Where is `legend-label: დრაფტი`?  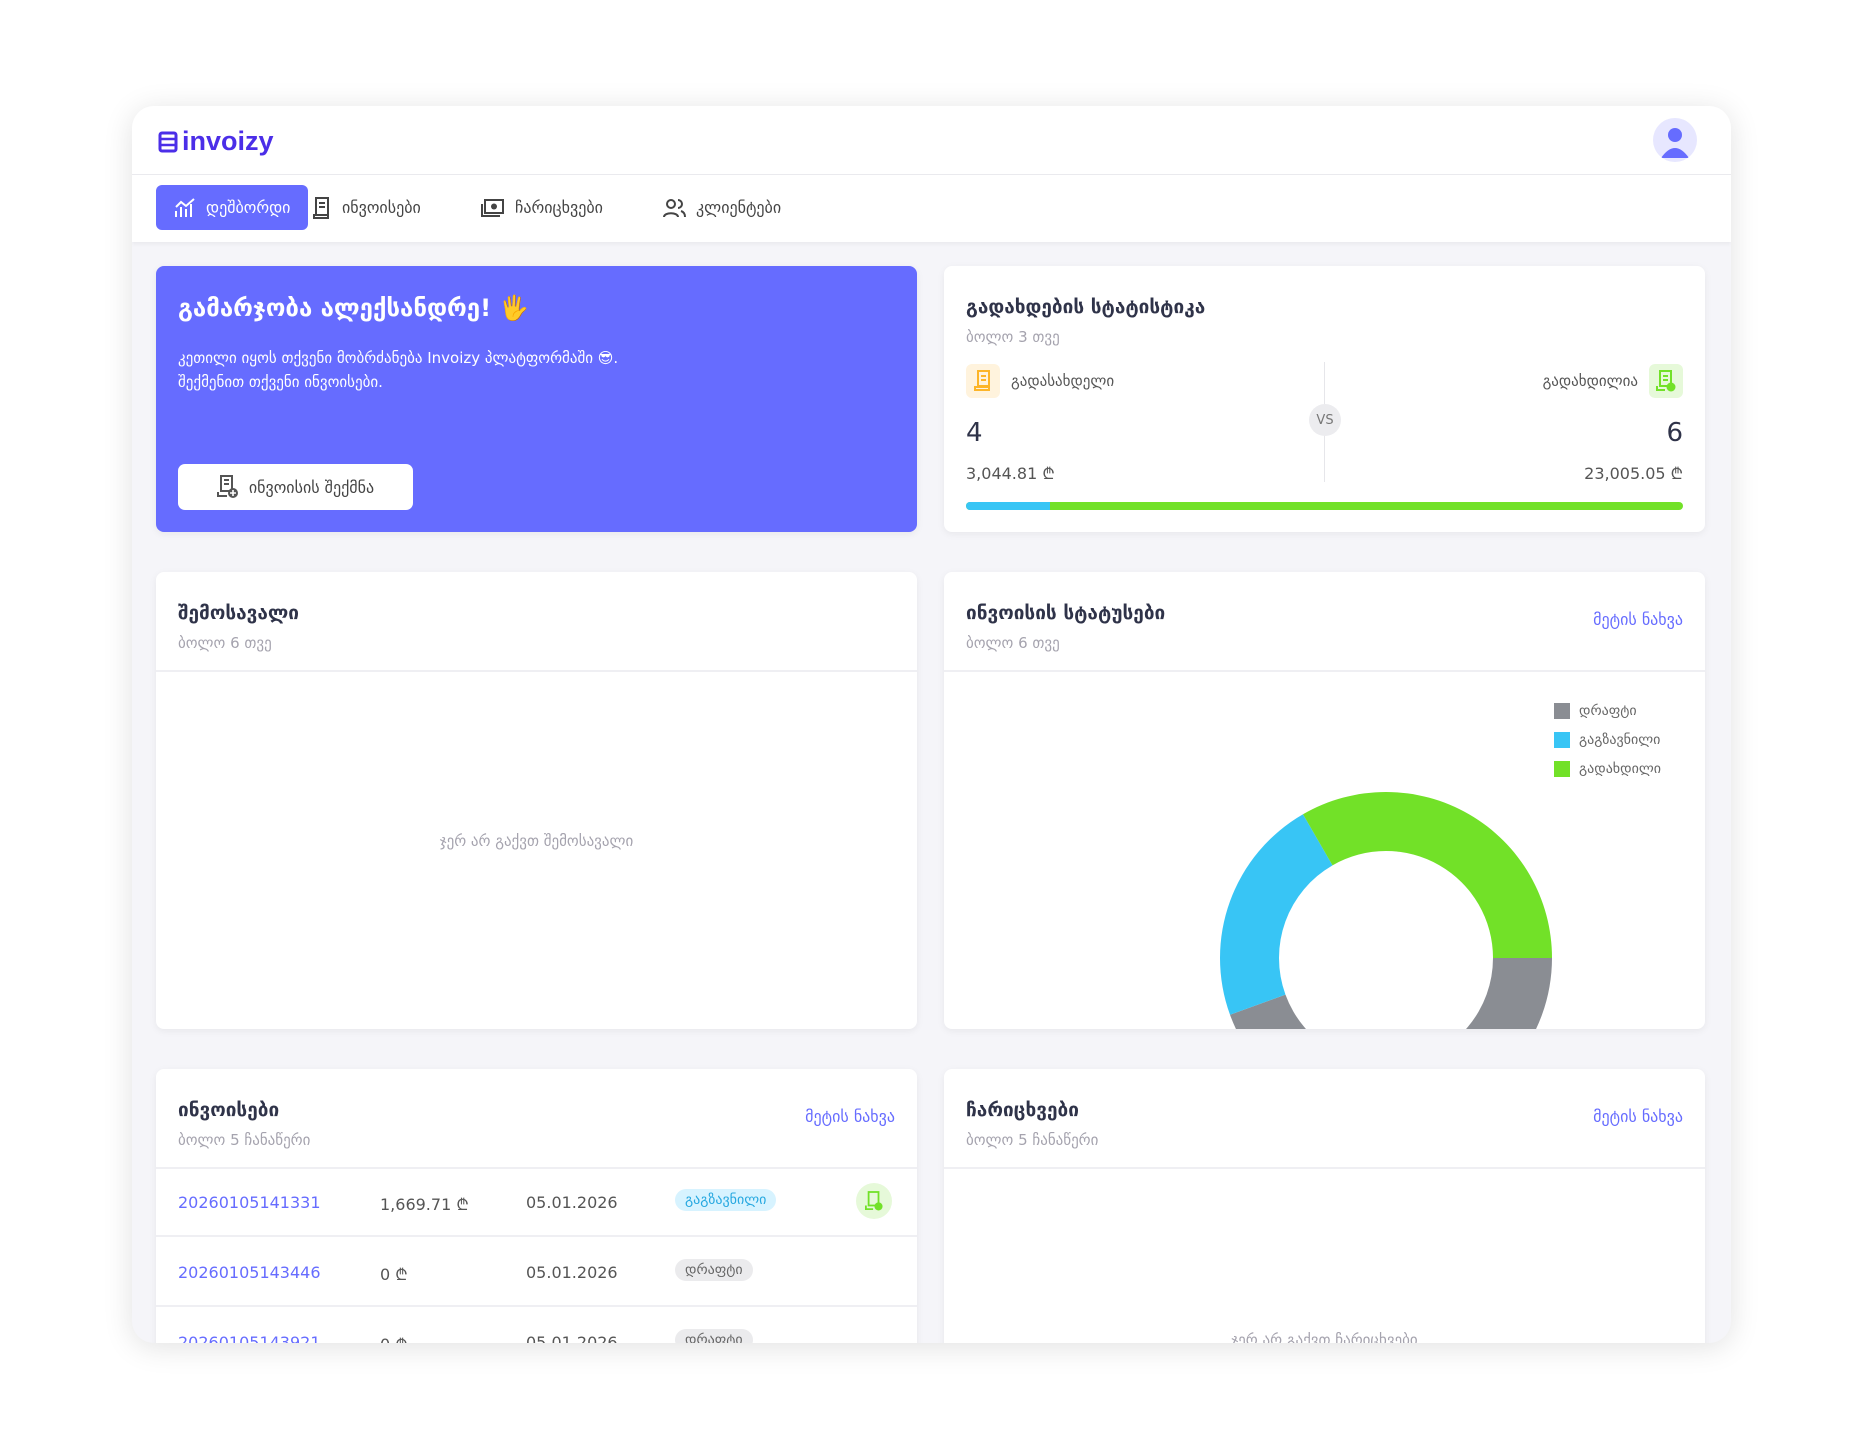
legend-label: დრაფტი is located at coordinates (1608, 710).